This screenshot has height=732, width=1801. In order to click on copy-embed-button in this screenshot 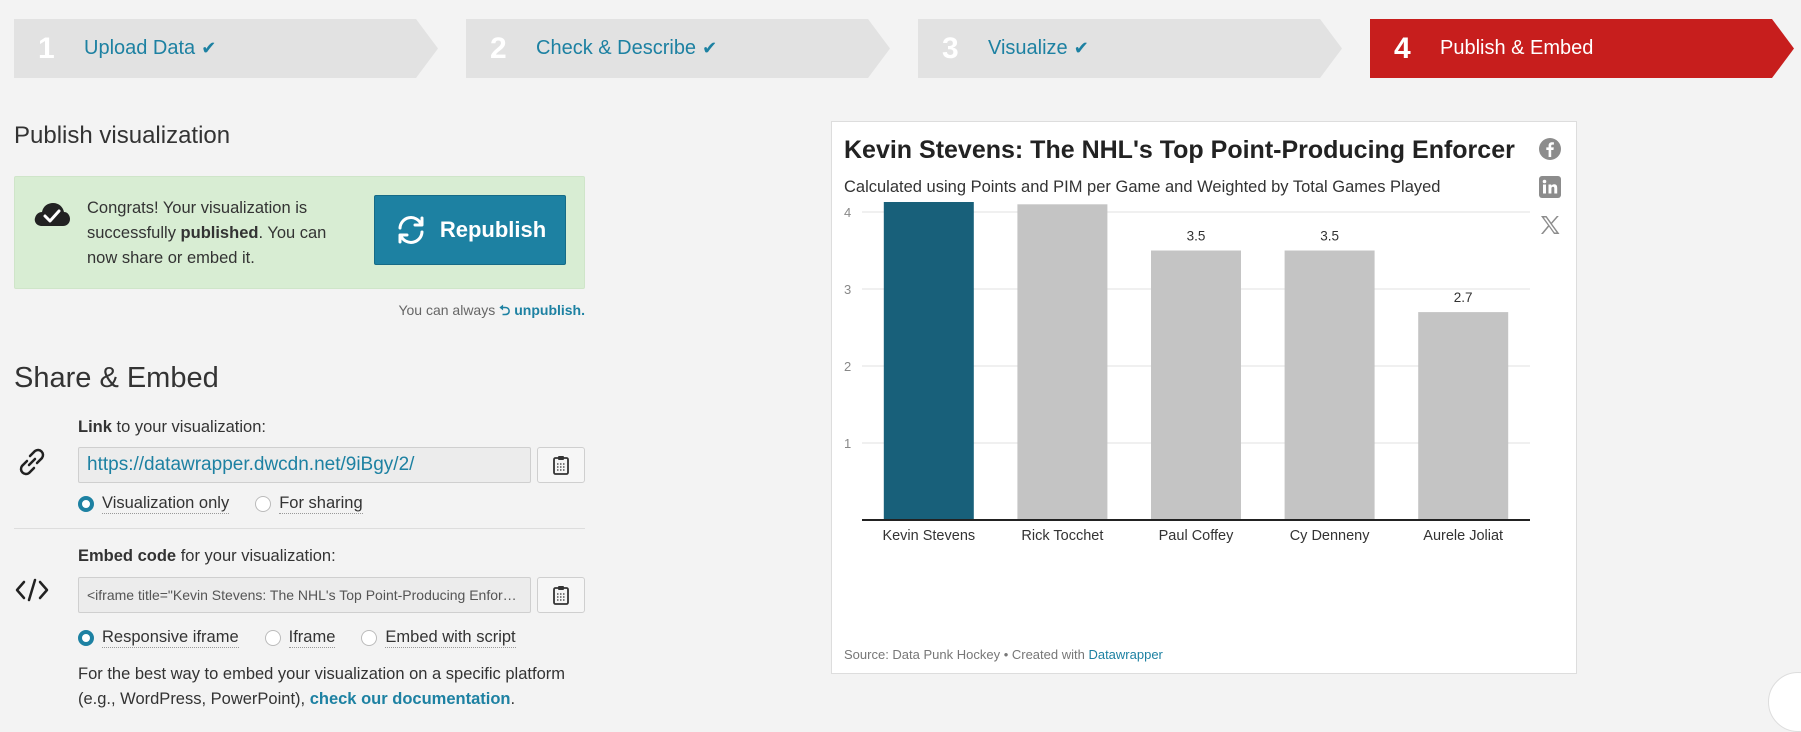, I will do `click(561, 595)`.